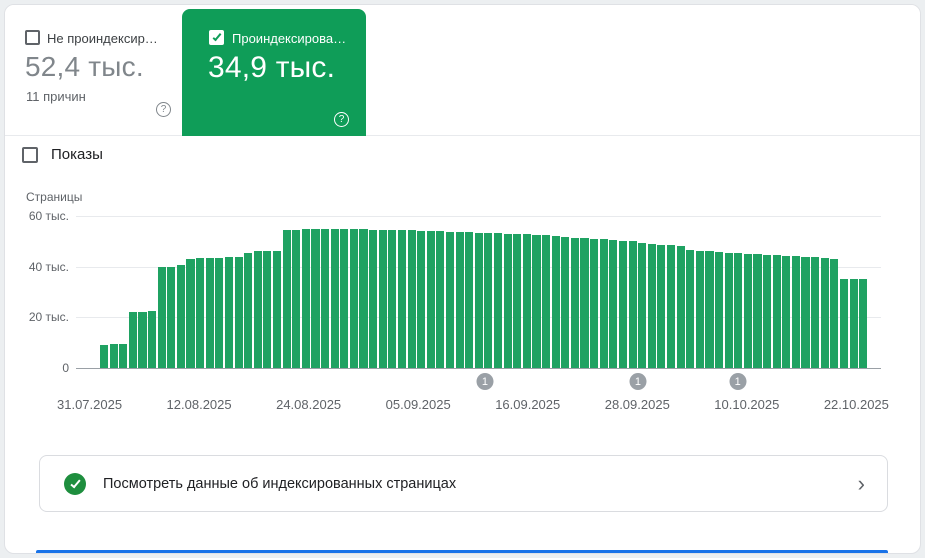 Image resolution: width=925 pixels, height=558 pixels. I want to click on x-tick-label: 16.09.2025, so click(528, 404).